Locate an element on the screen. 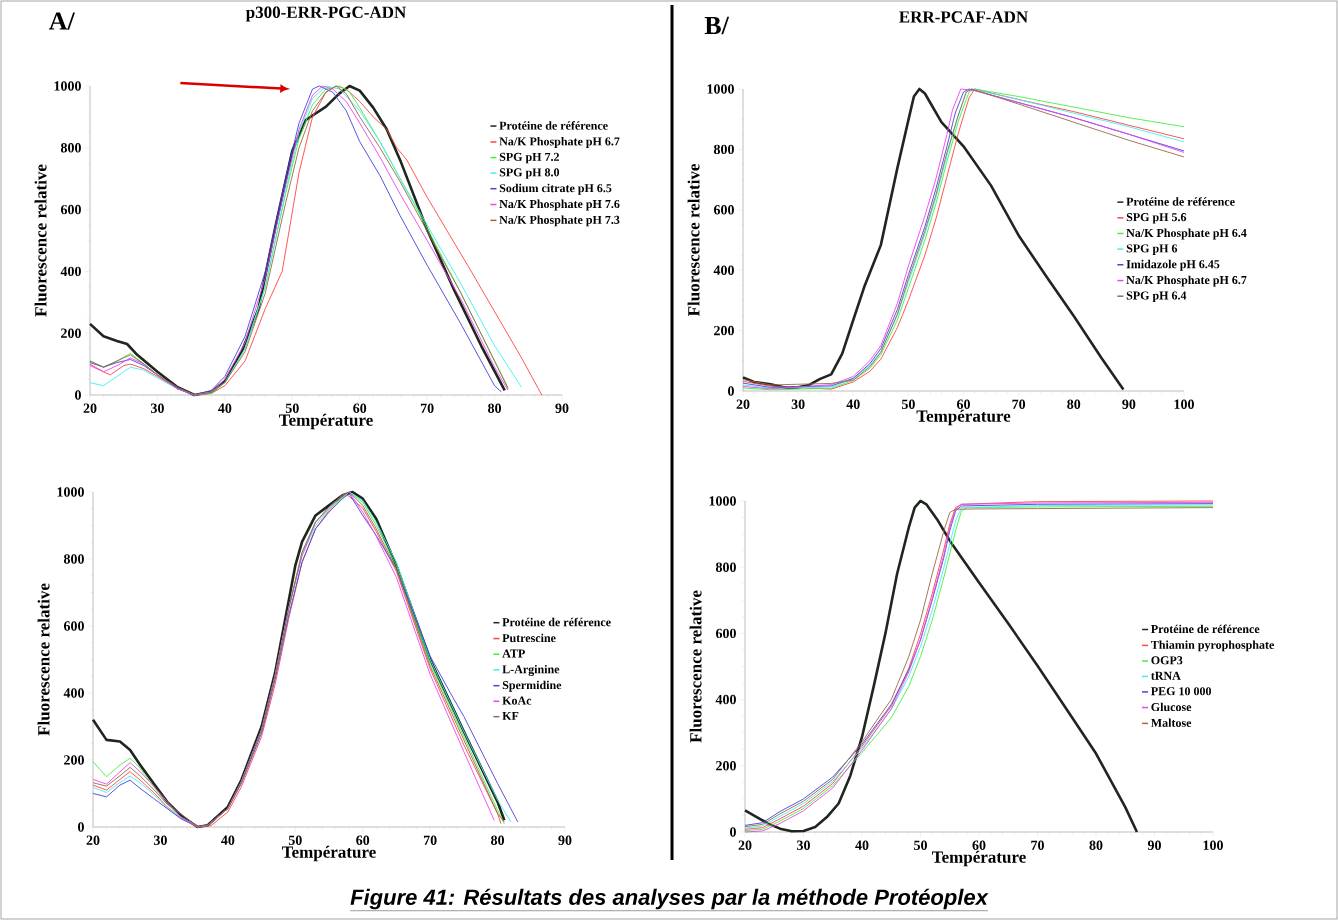 The height and width of the screenshot is (920, 1338). legend-label: Na/K Phosphate pH 7.6 is located at coordinates (559, 205).